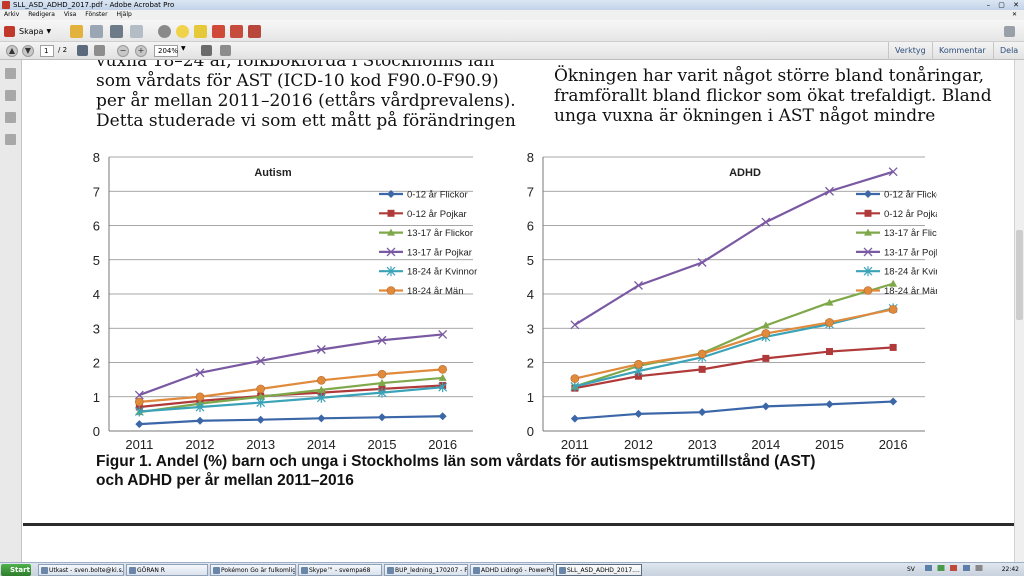 This screenshot has width=1024, height=577. What do you see at coordinates (225, 50) in the screenshot?
I see `fit-width-icon` at bounding box center [225, 50].